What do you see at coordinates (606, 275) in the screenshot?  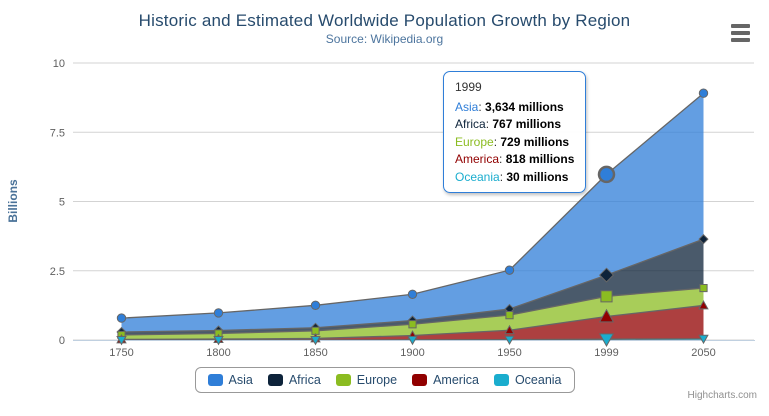 I see `point-africa-1999` at bounding box center [606, 275].